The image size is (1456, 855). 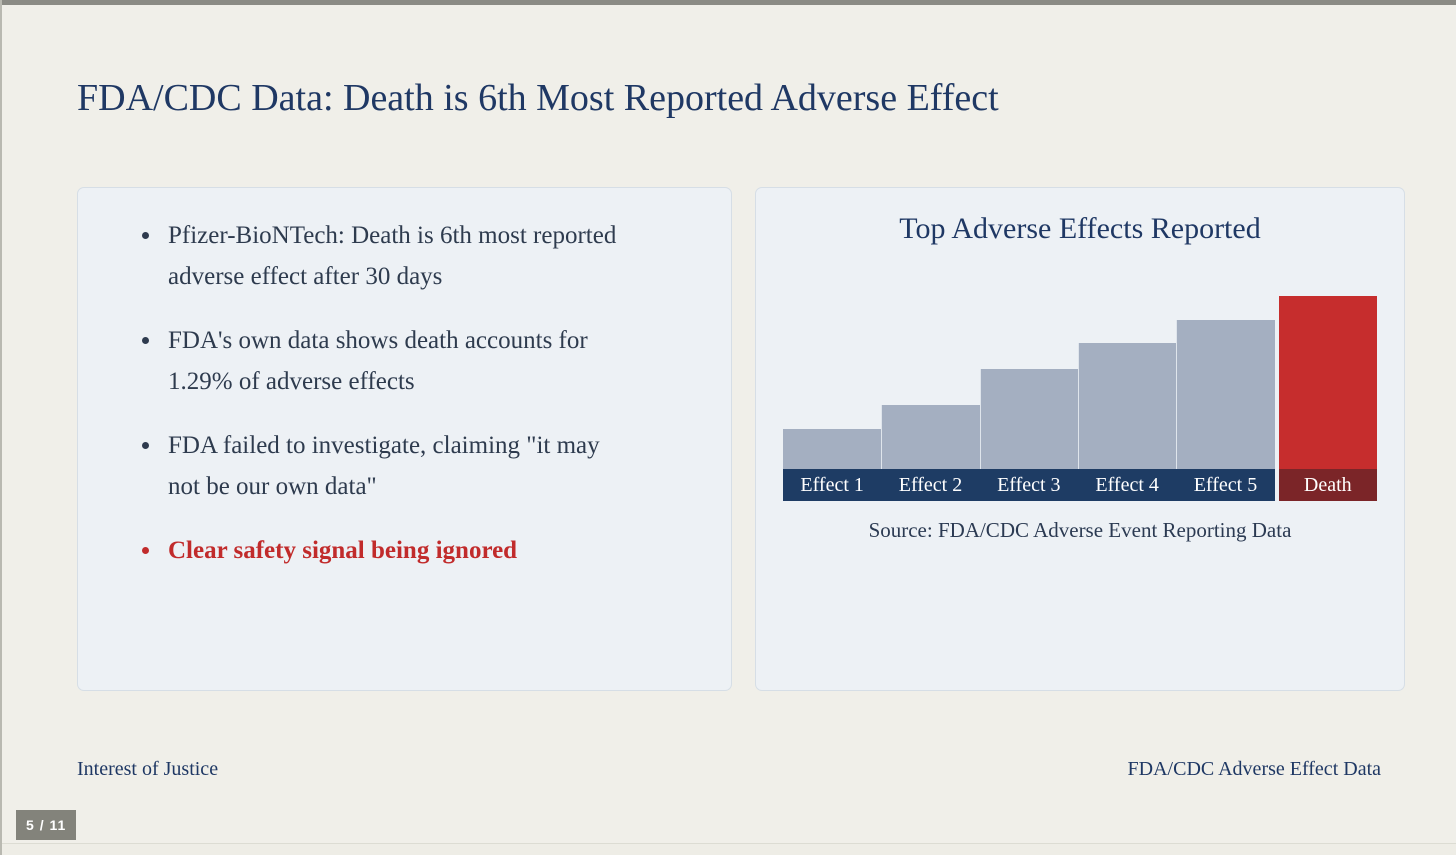 I want to click on bar-label: Effect 3, so click(x=1028, y=485).